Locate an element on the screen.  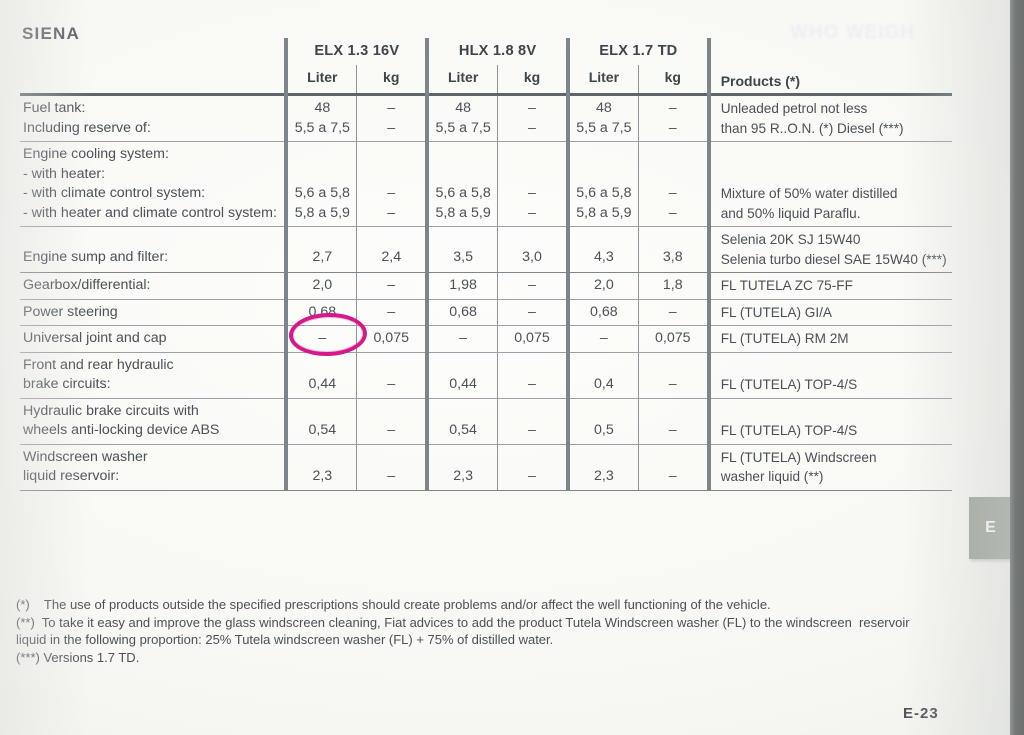
cell-value: 0,5 is located at coordinates (602, 421).